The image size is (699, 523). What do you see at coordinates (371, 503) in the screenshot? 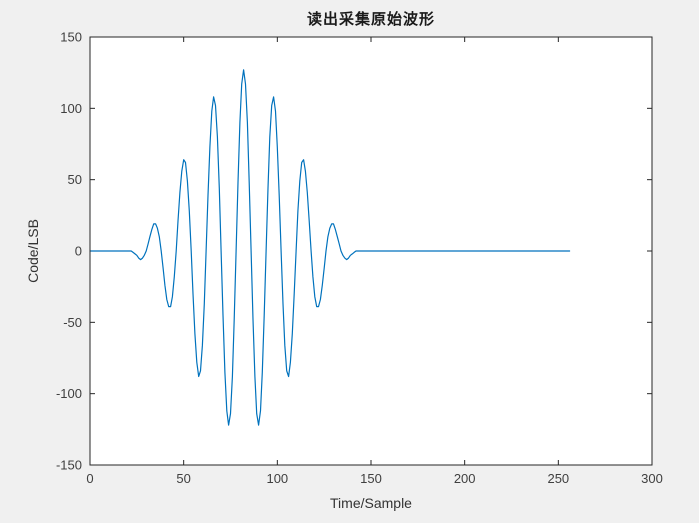
I see `x-axis-label: Time/Sample` at bounding box center [371, 503].